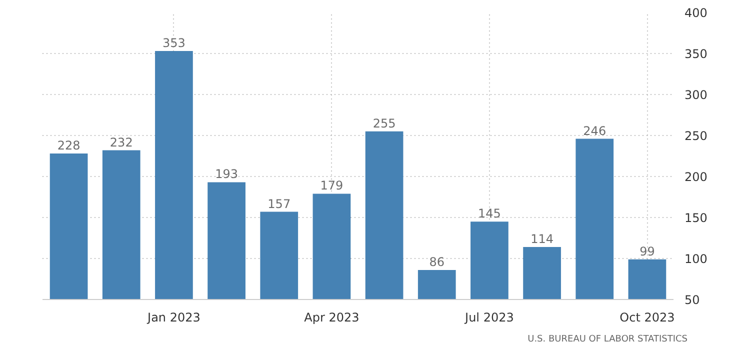 The width and height of the screenshot is (731, 349). What do you see at coordinates (279, 203) in the screenshot?
I see `data-label: 157` at bounding box center [279, 203].